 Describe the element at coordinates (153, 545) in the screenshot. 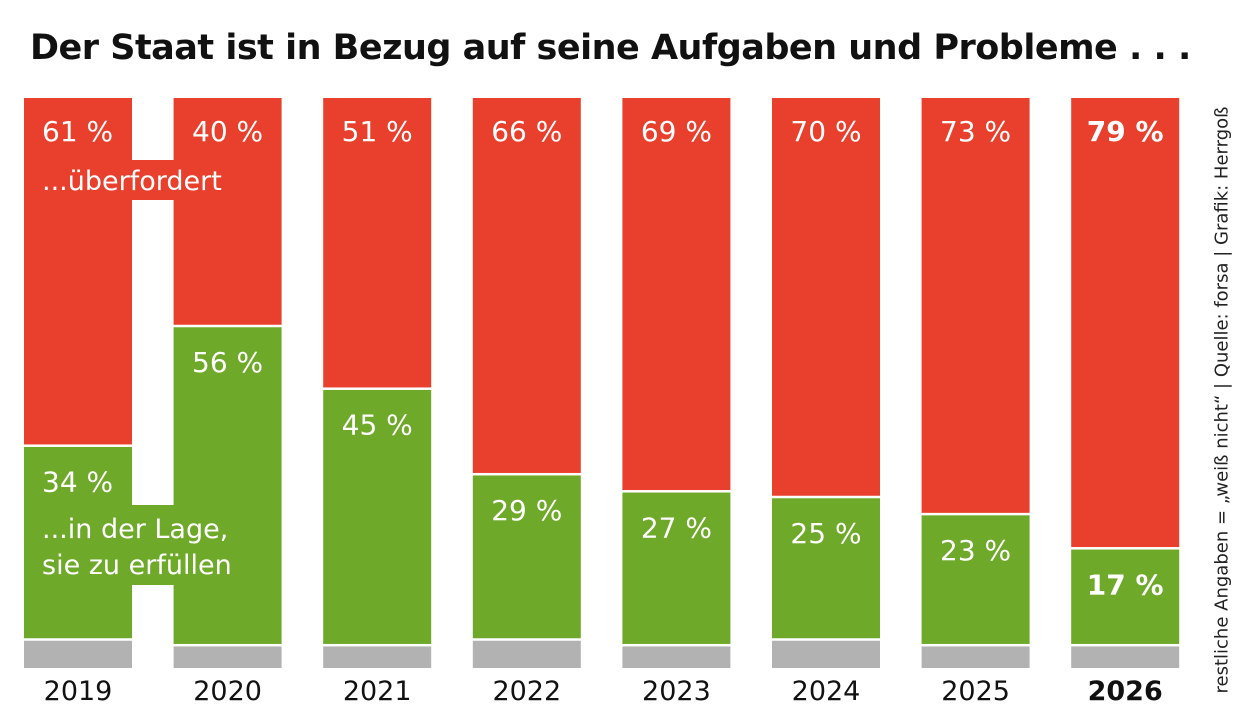

I see `annotation-band-capable` at that location.